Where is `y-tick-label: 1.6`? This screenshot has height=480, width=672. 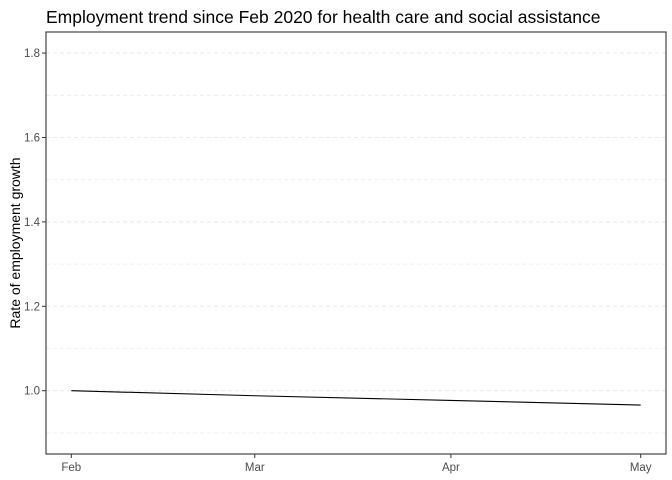
y-tick-label: 1.6 is located at coordinates (32, 139).